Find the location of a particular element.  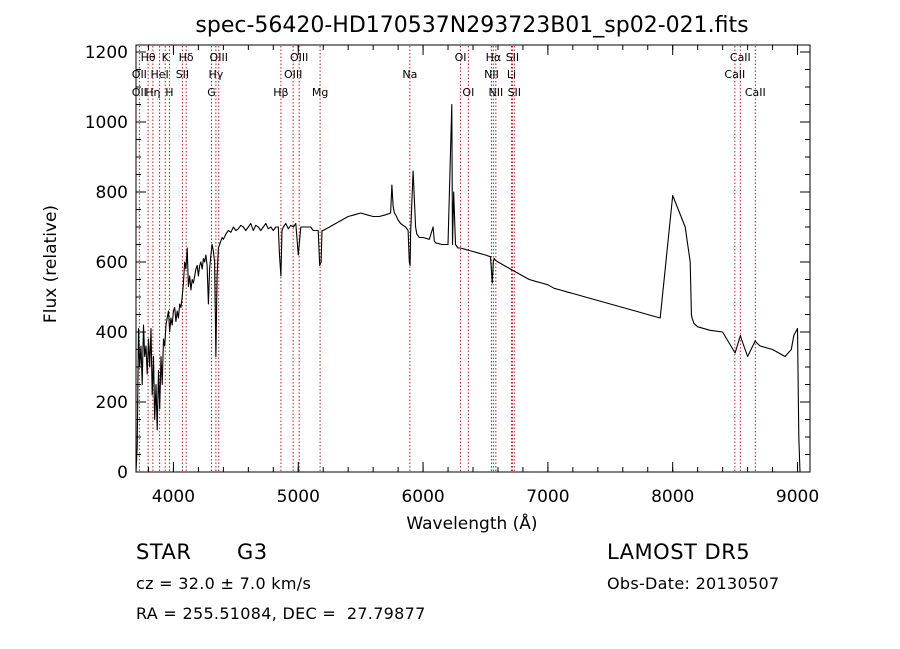

line-id-label: Hγ is located at coordinates (215, 74).